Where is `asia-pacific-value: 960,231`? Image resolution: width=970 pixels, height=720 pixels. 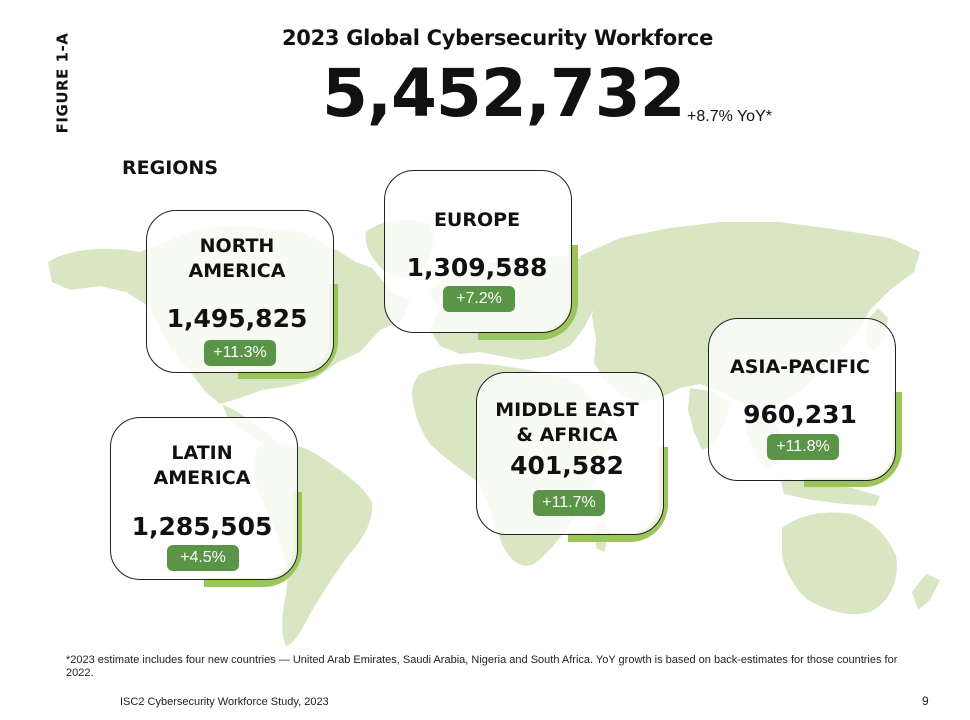
asia-pacific-value: 960,231 is located at coordinates (800, 414).